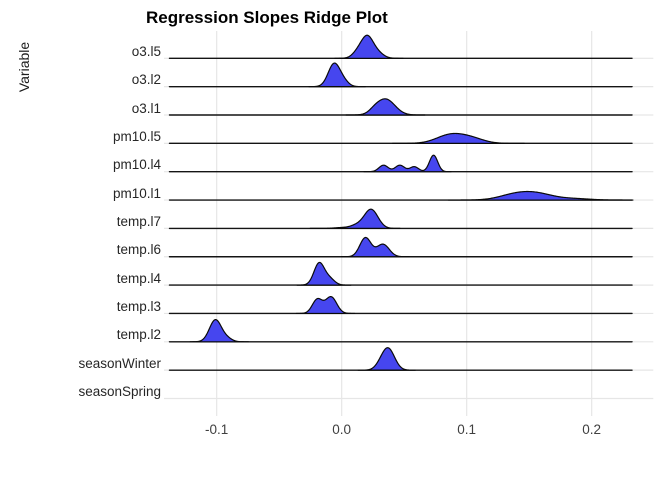  Describe the element at coordinates (119, 391) in the screenshot. I see `y-axis-label: seasonSpring` at that location.